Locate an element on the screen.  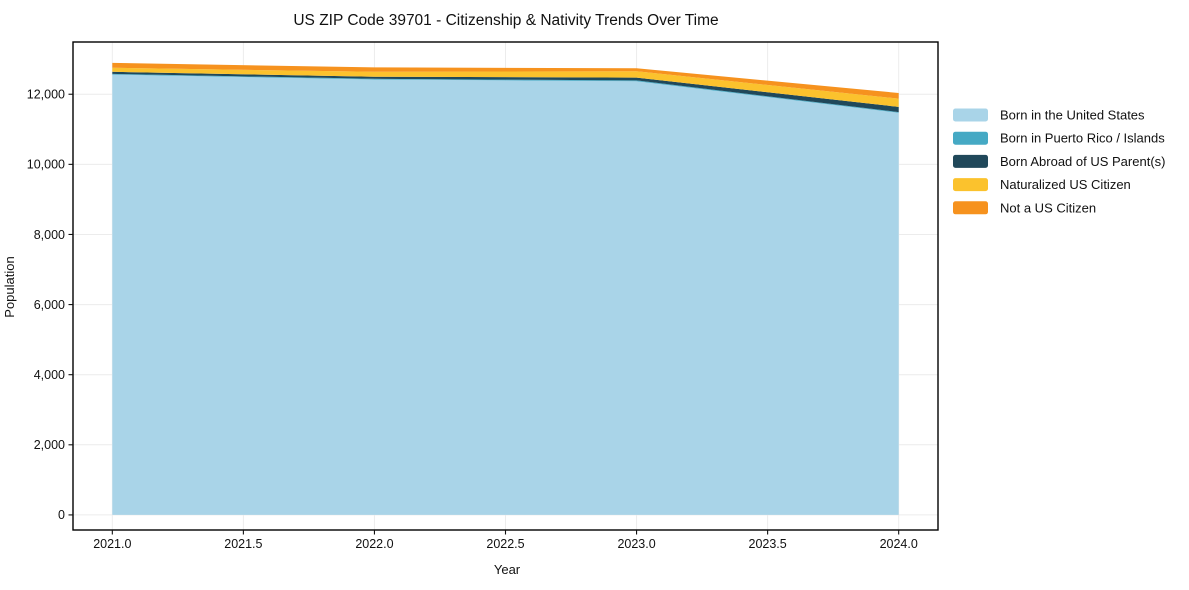
area-series-born-abroad-of-us-parent-s is located at coordinates (505, 92).